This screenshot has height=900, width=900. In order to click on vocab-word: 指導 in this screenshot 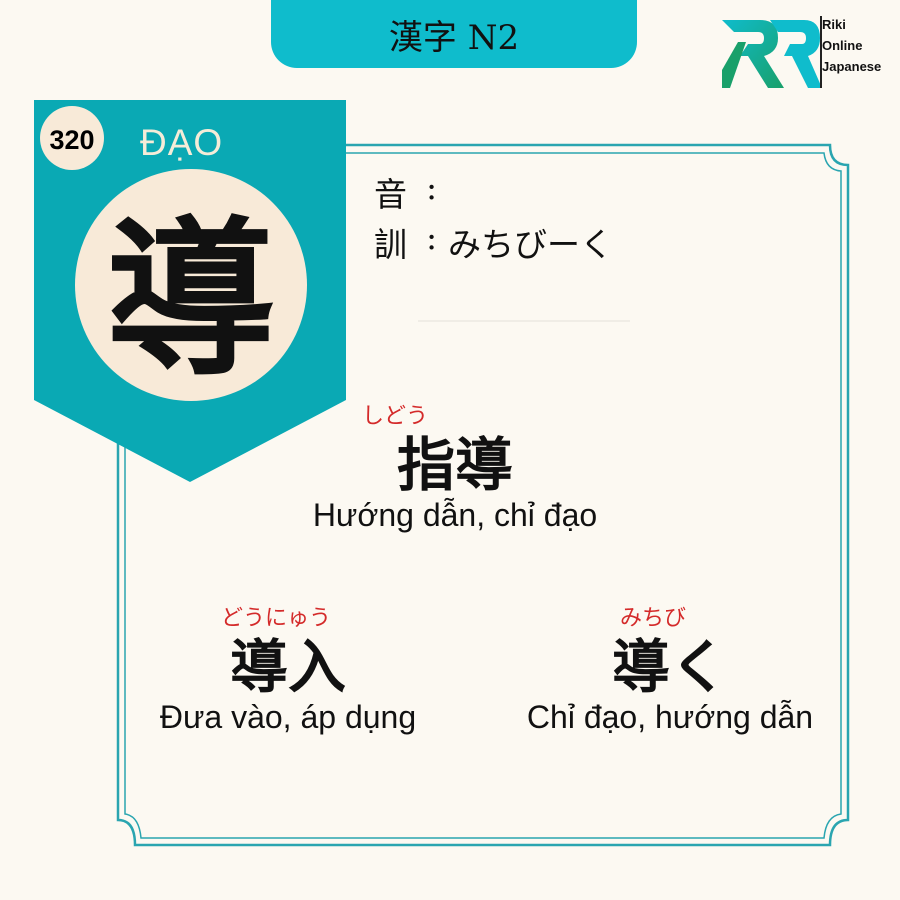, I will do `click(454, 465)`.